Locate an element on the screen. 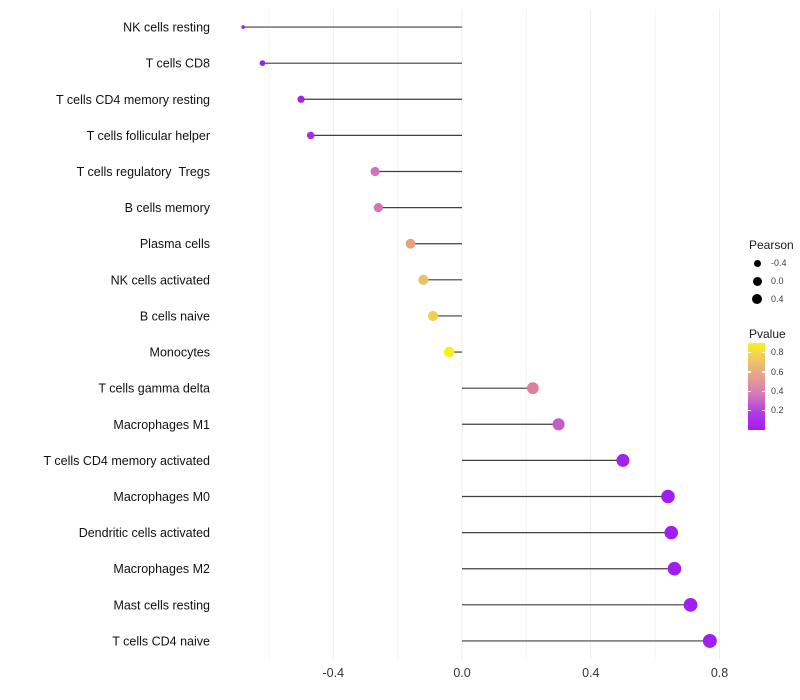  x-axis-tick-label: 0.0 is located at coordinates (461, 673).